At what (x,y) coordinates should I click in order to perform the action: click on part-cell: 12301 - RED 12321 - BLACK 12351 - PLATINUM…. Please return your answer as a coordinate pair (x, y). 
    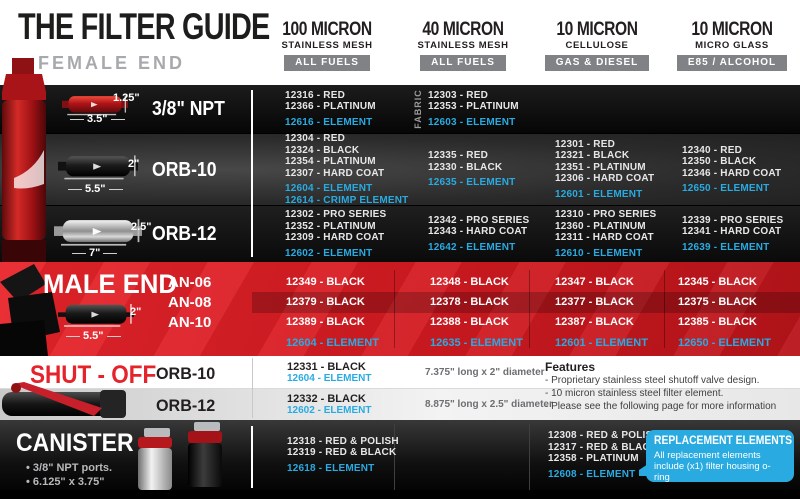
    Looking at the image, I should click on (607, 169).